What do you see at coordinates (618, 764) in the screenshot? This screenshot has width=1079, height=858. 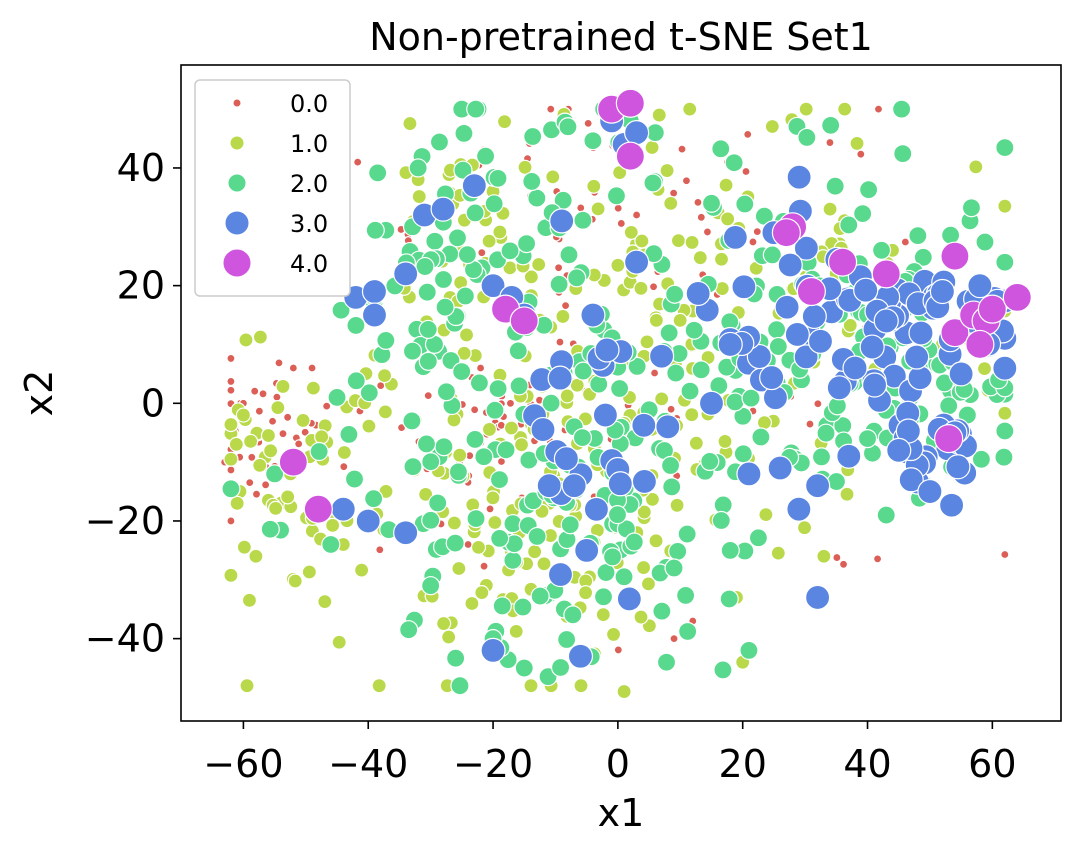 I see `x-tick-label: 0` at bounding box center [618, 764].